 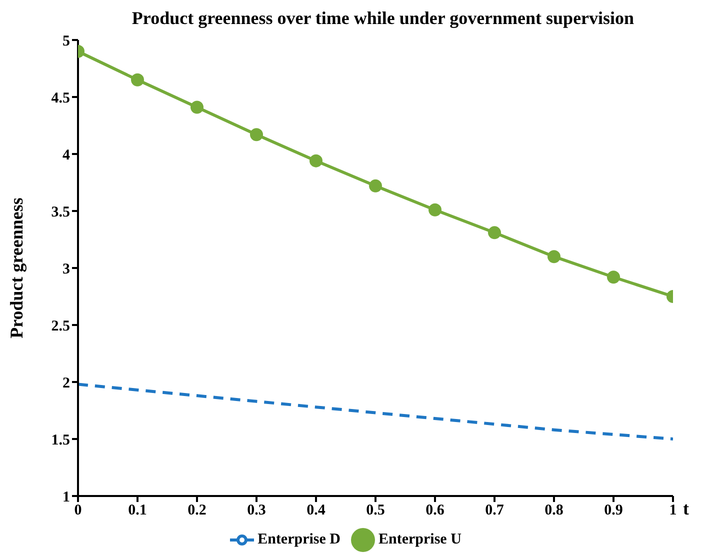 What do you see at coordinates (420, 539) in the screenshot?
I see `legend-label: Enterprise U` at bounding box center [420, 539].